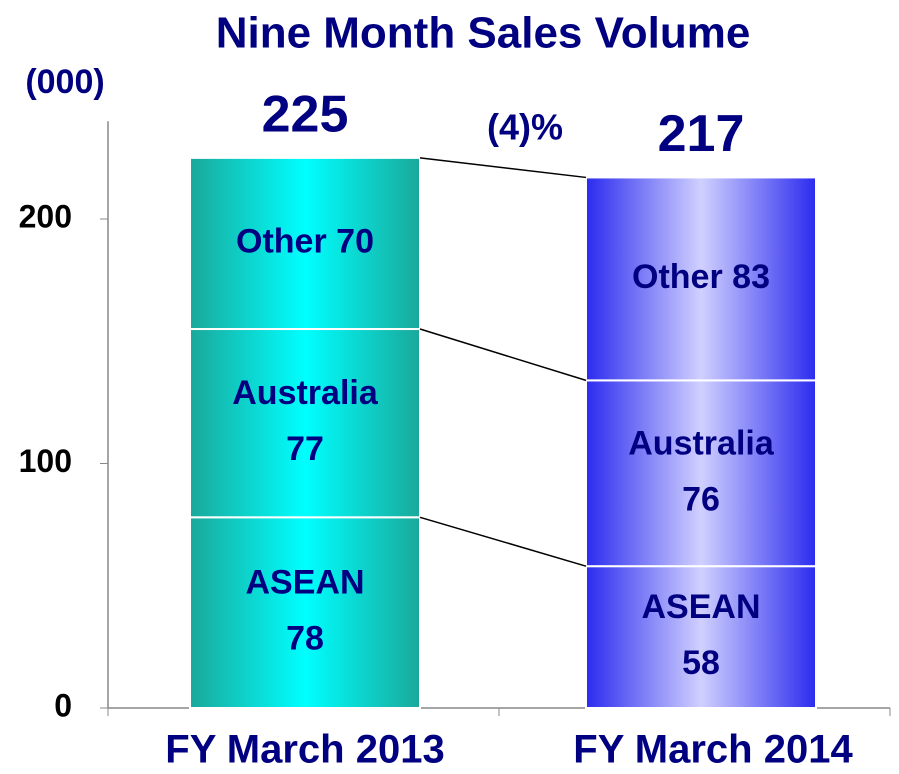 This screenshot has height=774, width=899. Describe the element at coordinates (305, 421) in the screenshot. I see `segment-label: Australia 77` at that location.